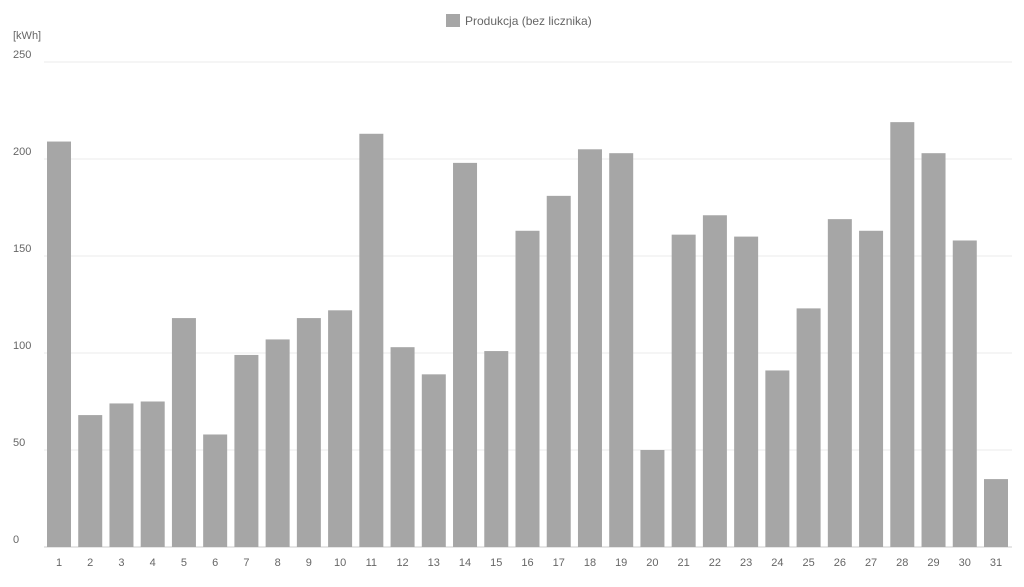 This screenshot has height=587, width=1024. What do you see at coordinates (434, 563) in the screenshot?
I see `x-tick-label: 13` at bounding box center [434, 563].